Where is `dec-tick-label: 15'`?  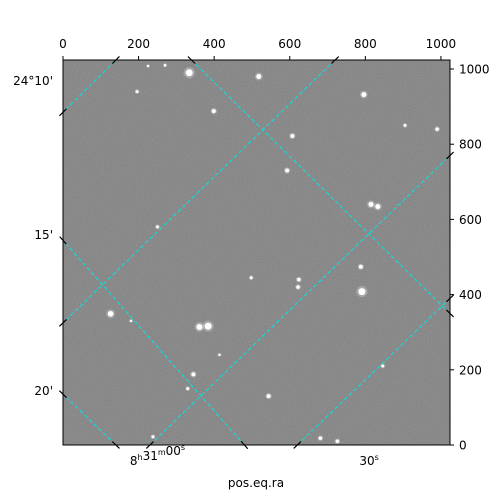 dec-tick-label: 15' is located at coordinates (43, 235).